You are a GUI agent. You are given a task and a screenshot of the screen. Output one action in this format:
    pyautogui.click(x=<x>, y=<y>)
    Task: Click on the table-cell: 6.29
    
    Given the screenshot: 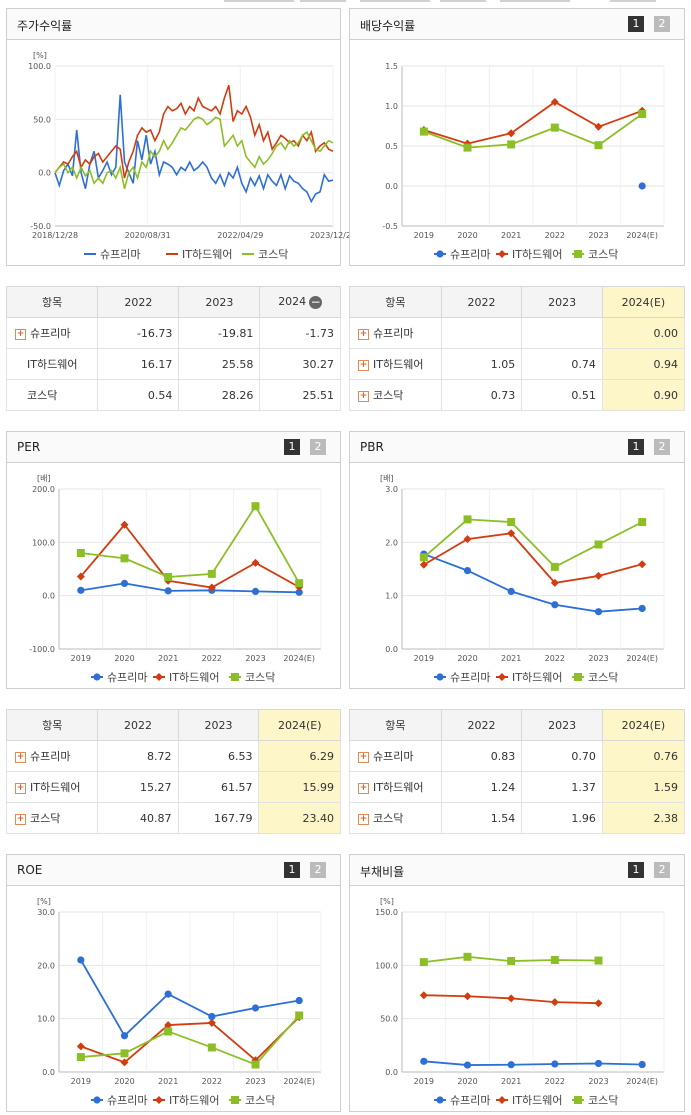 What is the action you would take?
    pyautogui.click(x=299, y=756)
    